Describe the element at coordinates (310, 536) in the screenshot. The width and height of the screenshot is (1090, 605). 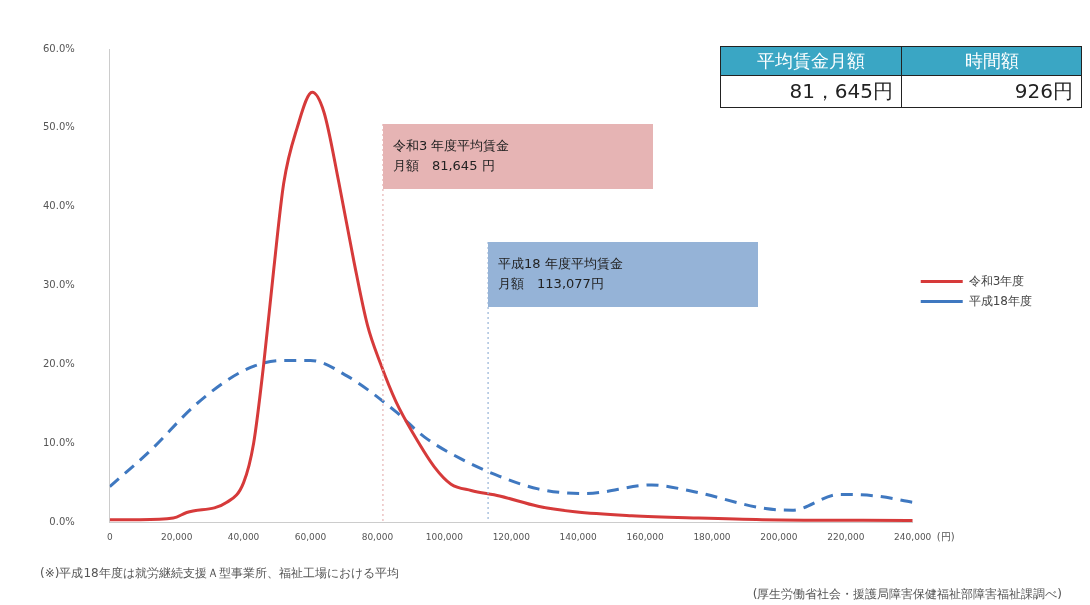
I see `x-tick-label: 60,000` at that location.